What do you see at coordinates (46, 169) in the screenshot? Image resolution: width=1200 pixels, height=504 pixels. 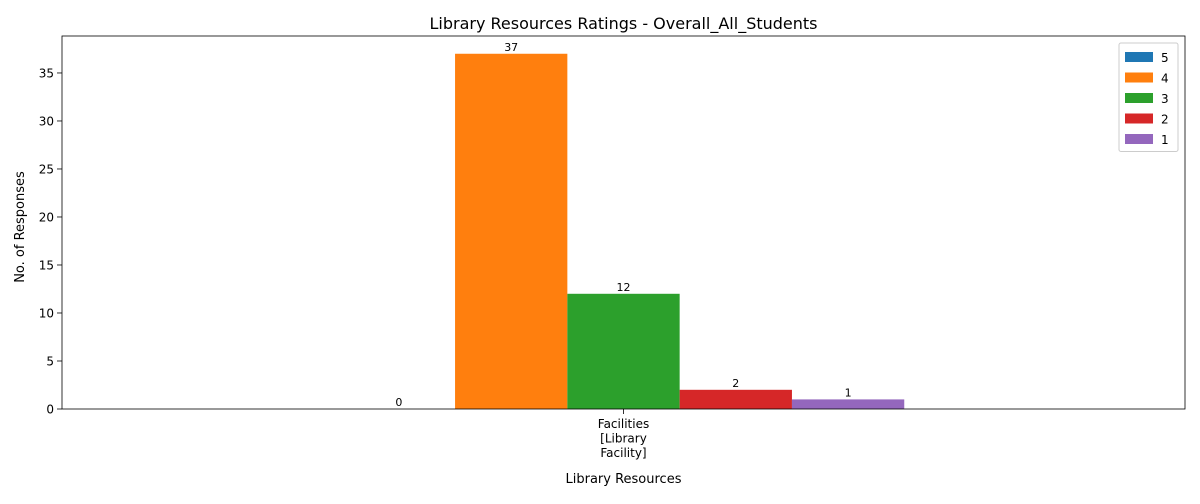 I see `y-tick-label: 25` at bounding box center [46, 169].